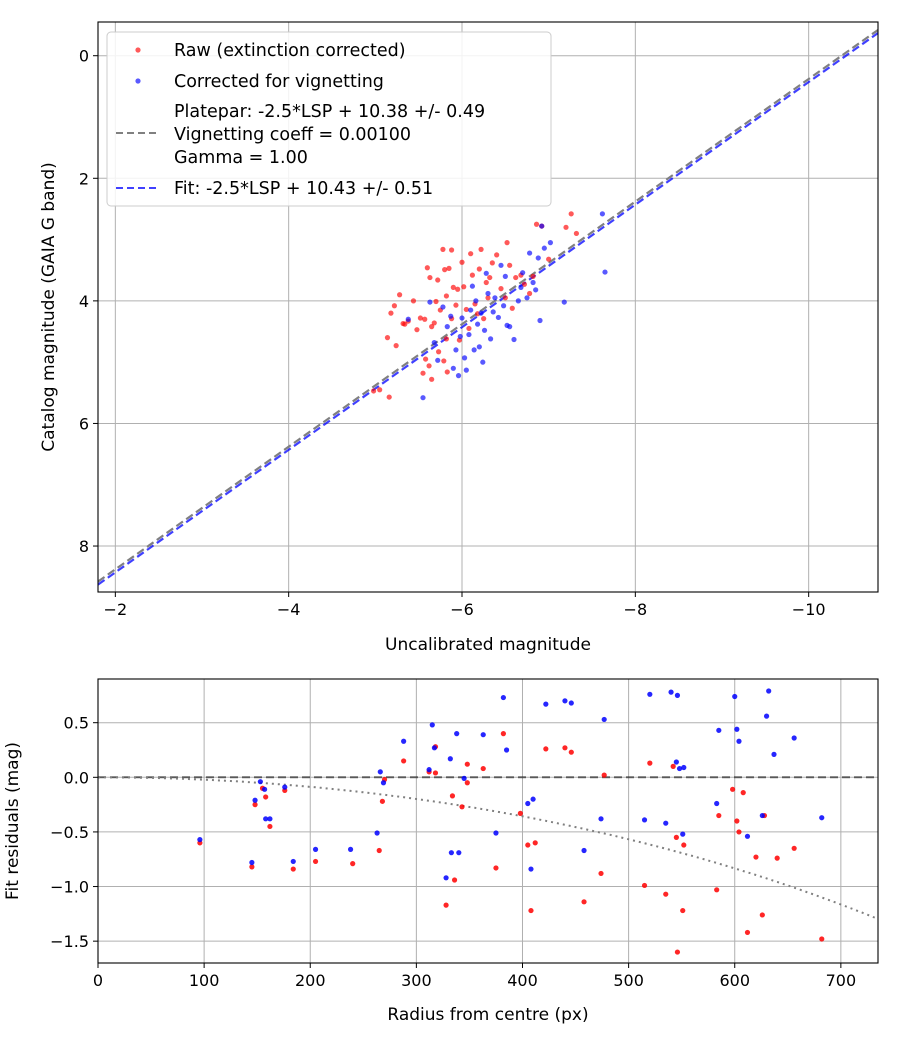  I want to click on magnitude-chart-x-tick-label: −8, so click(636, 609).